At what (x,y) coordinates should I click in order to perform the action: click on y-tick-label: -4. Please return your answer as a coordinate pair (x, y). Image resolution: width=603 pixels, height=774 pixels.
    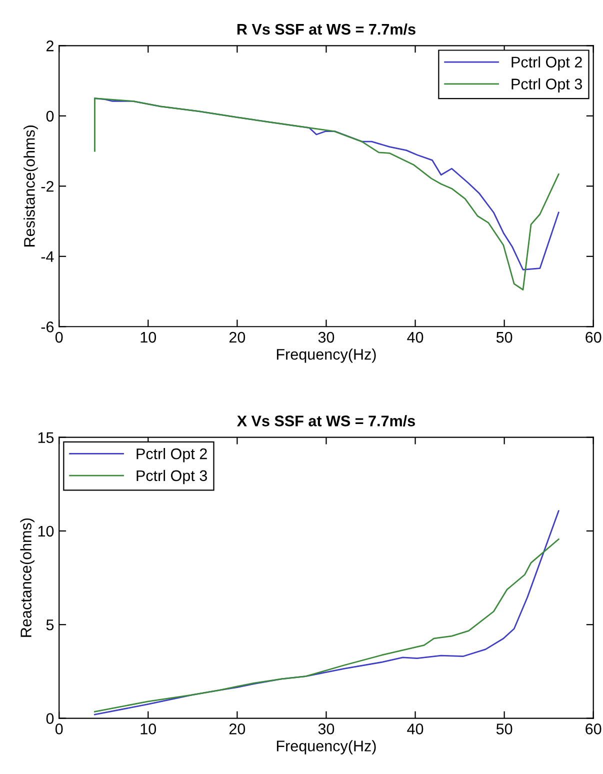
    Looking at the image, I should click on (47, 256).